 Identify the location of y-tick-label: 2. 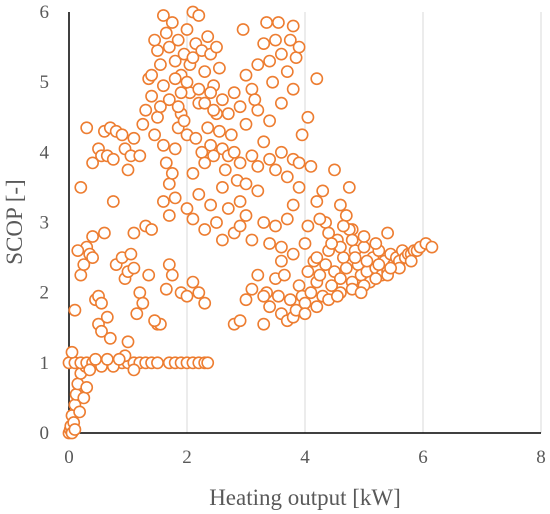
(45, 293).